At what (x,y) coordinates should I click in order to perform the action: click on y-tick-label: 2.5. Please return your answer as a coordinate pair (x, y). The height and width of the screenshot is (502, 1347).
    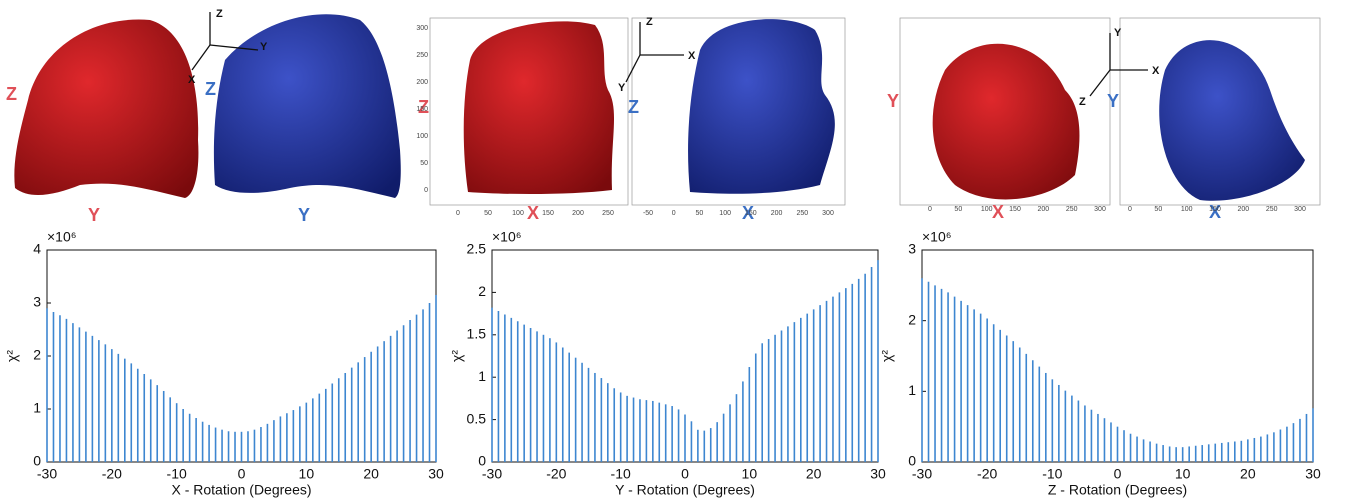
    Looking at the image, I should click on (477, 249).